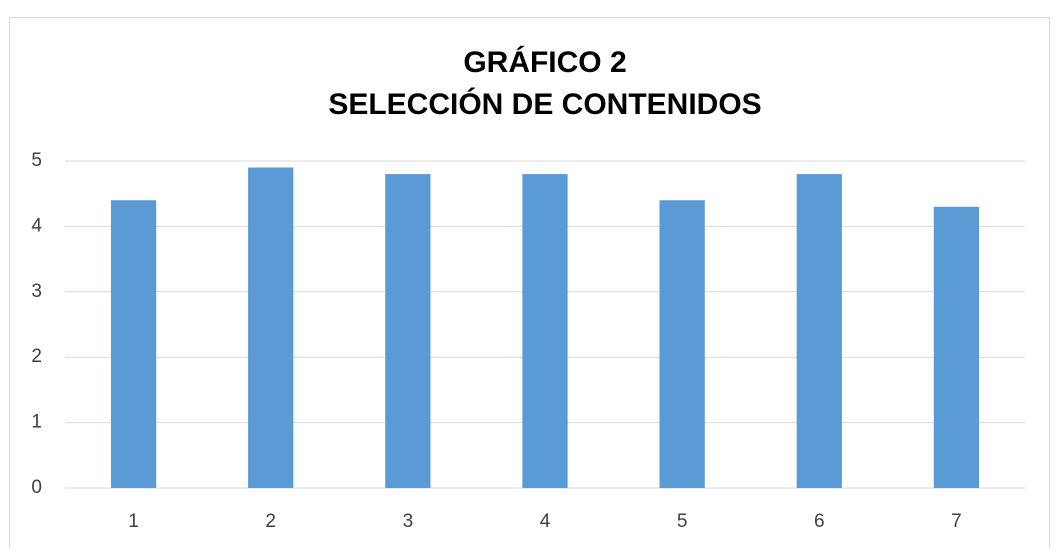 This screenshot has height=553, width=1059. Describe the element at coordinates (956, 521) in the screenshot. I see `x-tick-label: 7` at that location.